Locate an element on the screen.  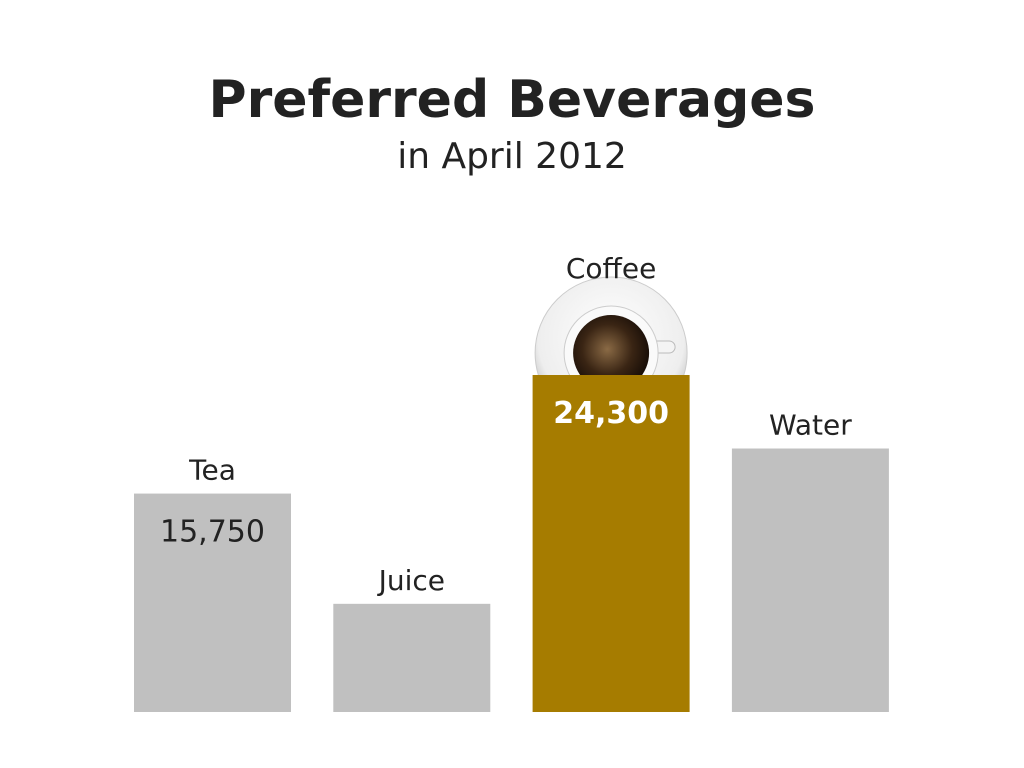
cup-icon is located at coordinates (611, 325).